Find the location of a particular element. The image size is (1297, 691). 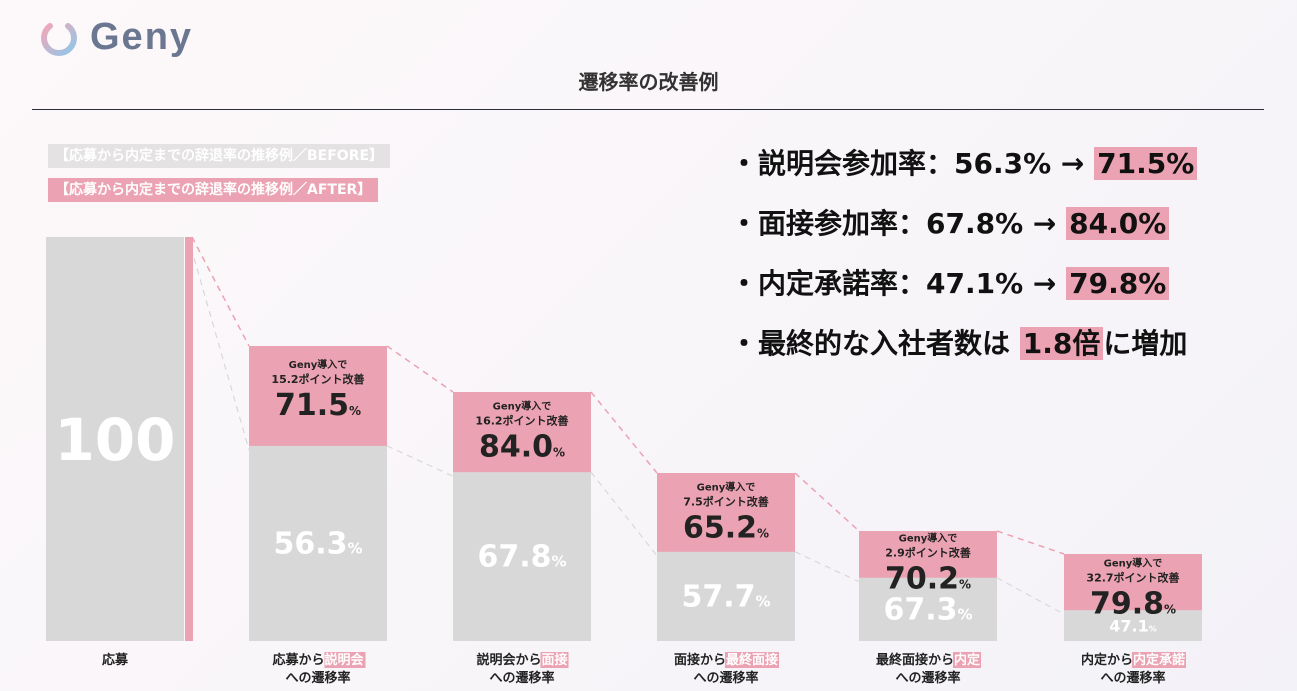

bar-value-label: 70.2% is located at coordinates (928, 578).